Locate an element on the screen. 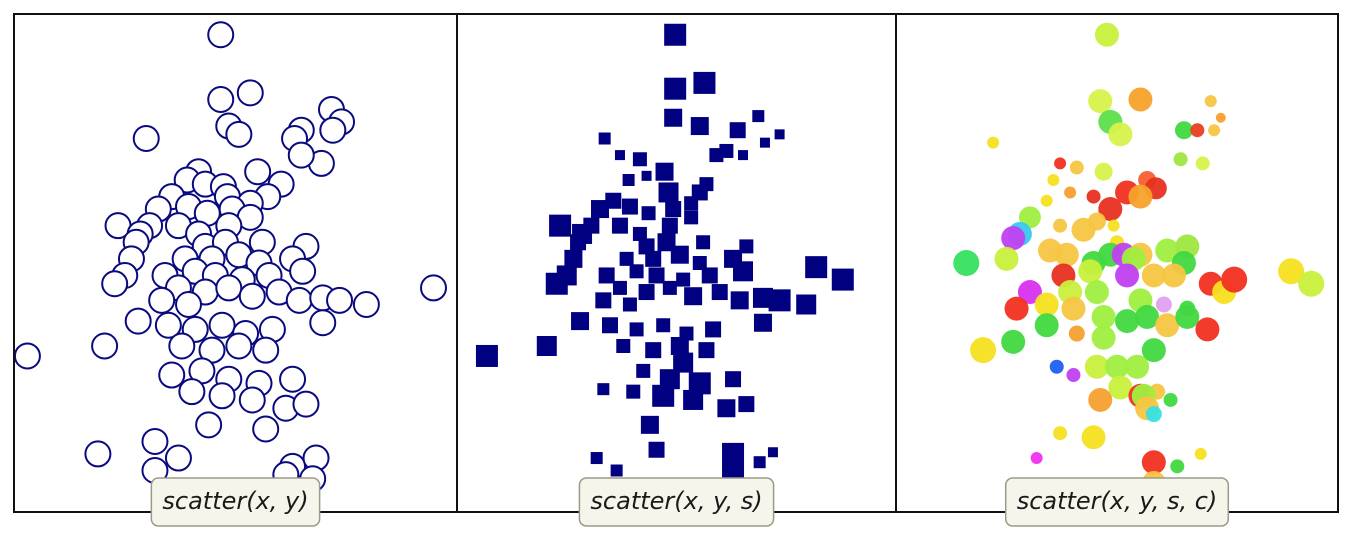 This screenshot has height=541, width=1349. caption-scatter-xysc: scatter(x, y, s, c) is located at coordinates (1117, 502).